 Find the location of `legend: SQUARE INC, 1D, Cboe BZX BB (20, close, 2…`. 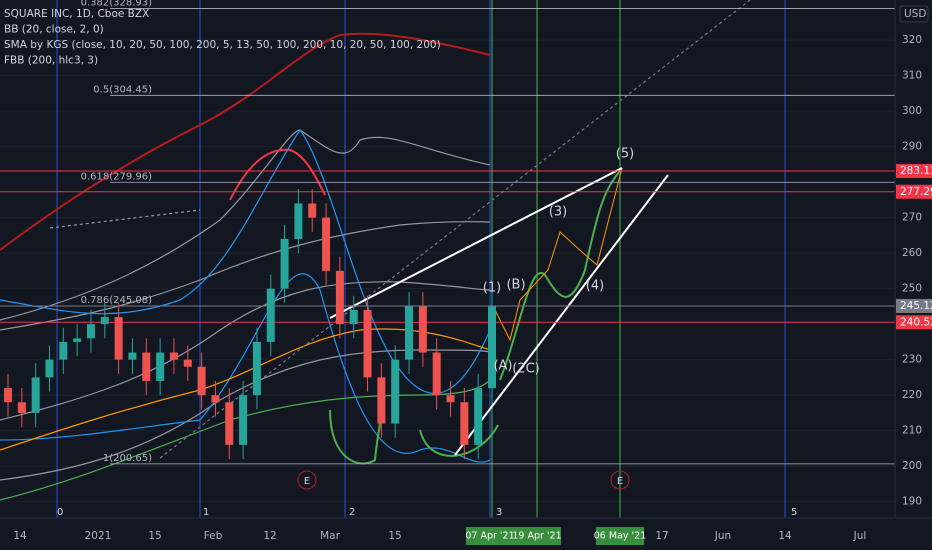

legend: SQUARE INC, 1D, Cboe BZX BB (20, close, 2… is located at coordinates (222, 37).